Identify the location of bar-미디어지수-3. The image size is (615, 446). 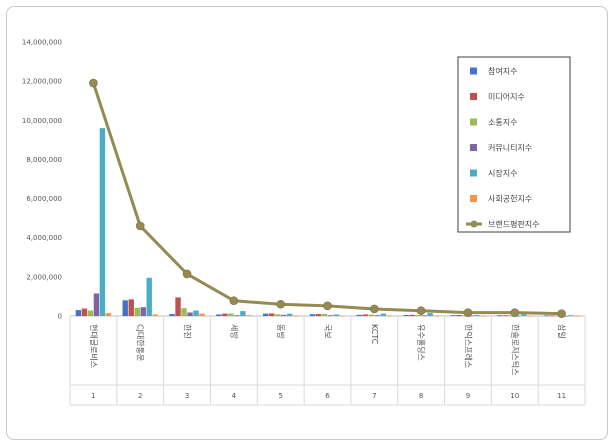
(178, 306).